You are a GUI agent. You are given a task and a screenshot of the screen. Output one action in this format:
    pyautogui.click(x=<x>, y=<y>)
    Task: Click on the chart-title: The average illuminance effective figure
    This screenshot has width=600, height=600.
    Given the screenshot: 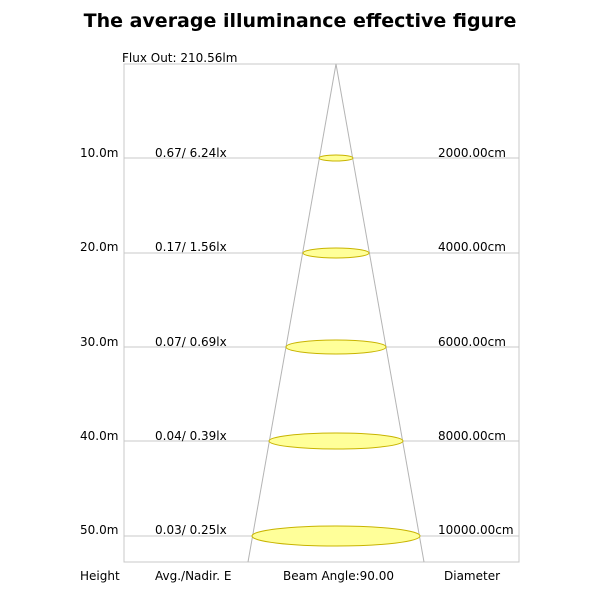 What is the action you would take?
    pyautogui.click(x=300, y=21)
    